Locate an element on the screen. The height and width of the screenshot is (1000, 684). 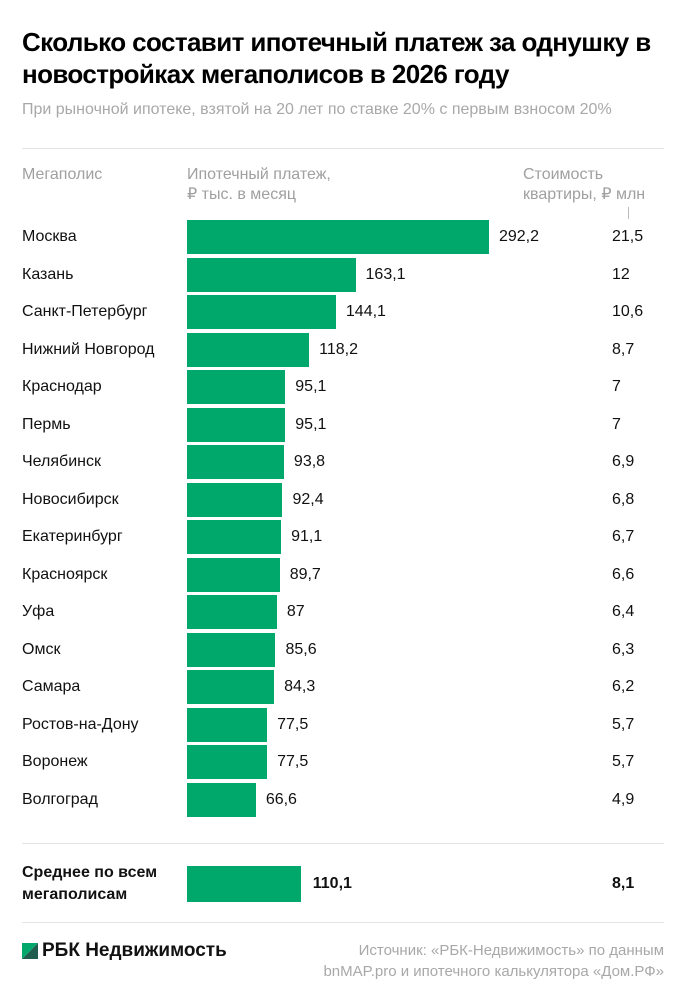
city-label: Москва is located at coordinates (49, 236).